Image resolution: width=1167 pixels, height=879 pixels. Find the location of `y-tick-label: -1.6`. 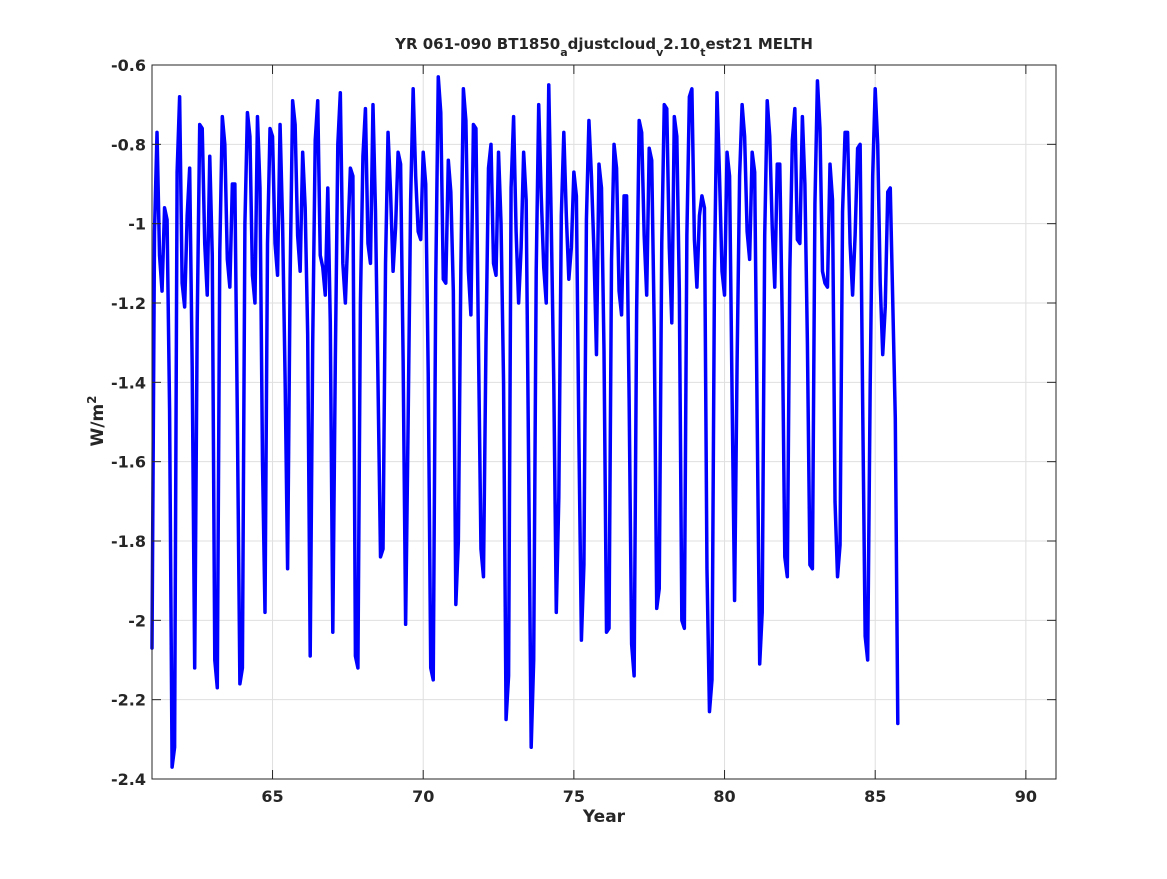

y-tick-label: -1.6 is located at coordinates (128, 462).